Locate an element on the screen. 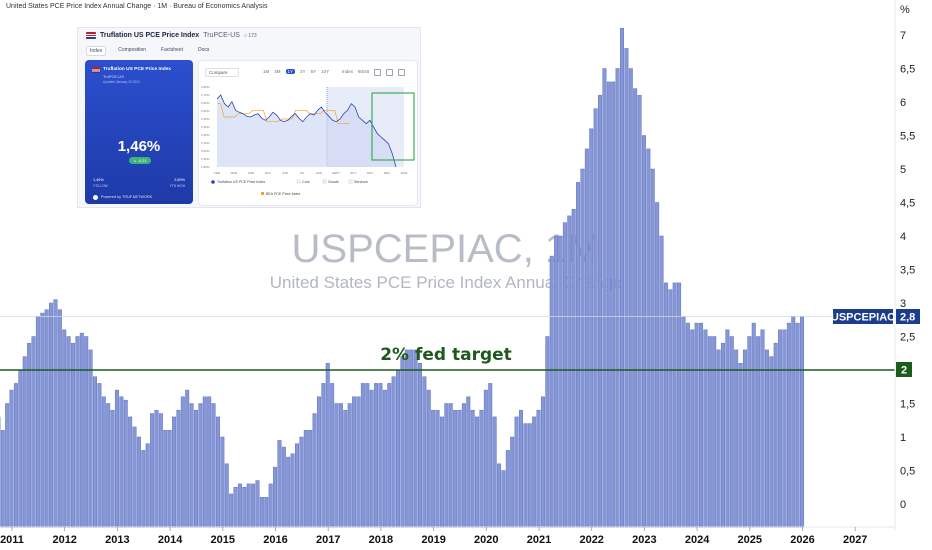 This screenshot has height=550, width=932. target-value-badge: 2 is located at coordinates (904, 369).